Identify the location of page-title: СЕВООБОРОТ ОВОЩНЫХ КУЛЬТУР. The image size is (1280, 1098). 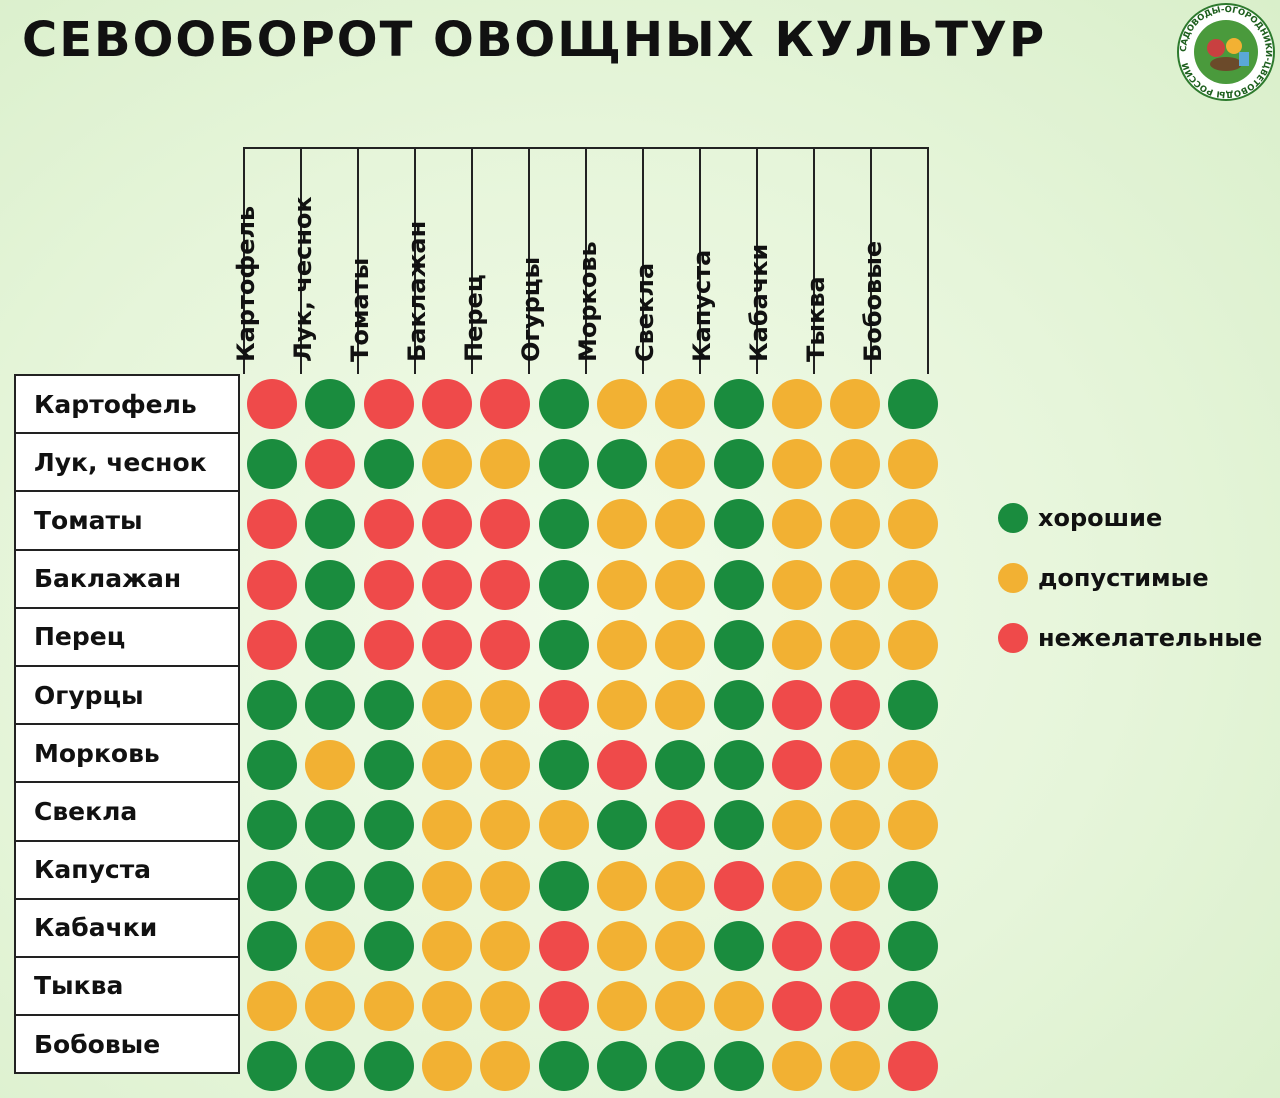
(534, 40).